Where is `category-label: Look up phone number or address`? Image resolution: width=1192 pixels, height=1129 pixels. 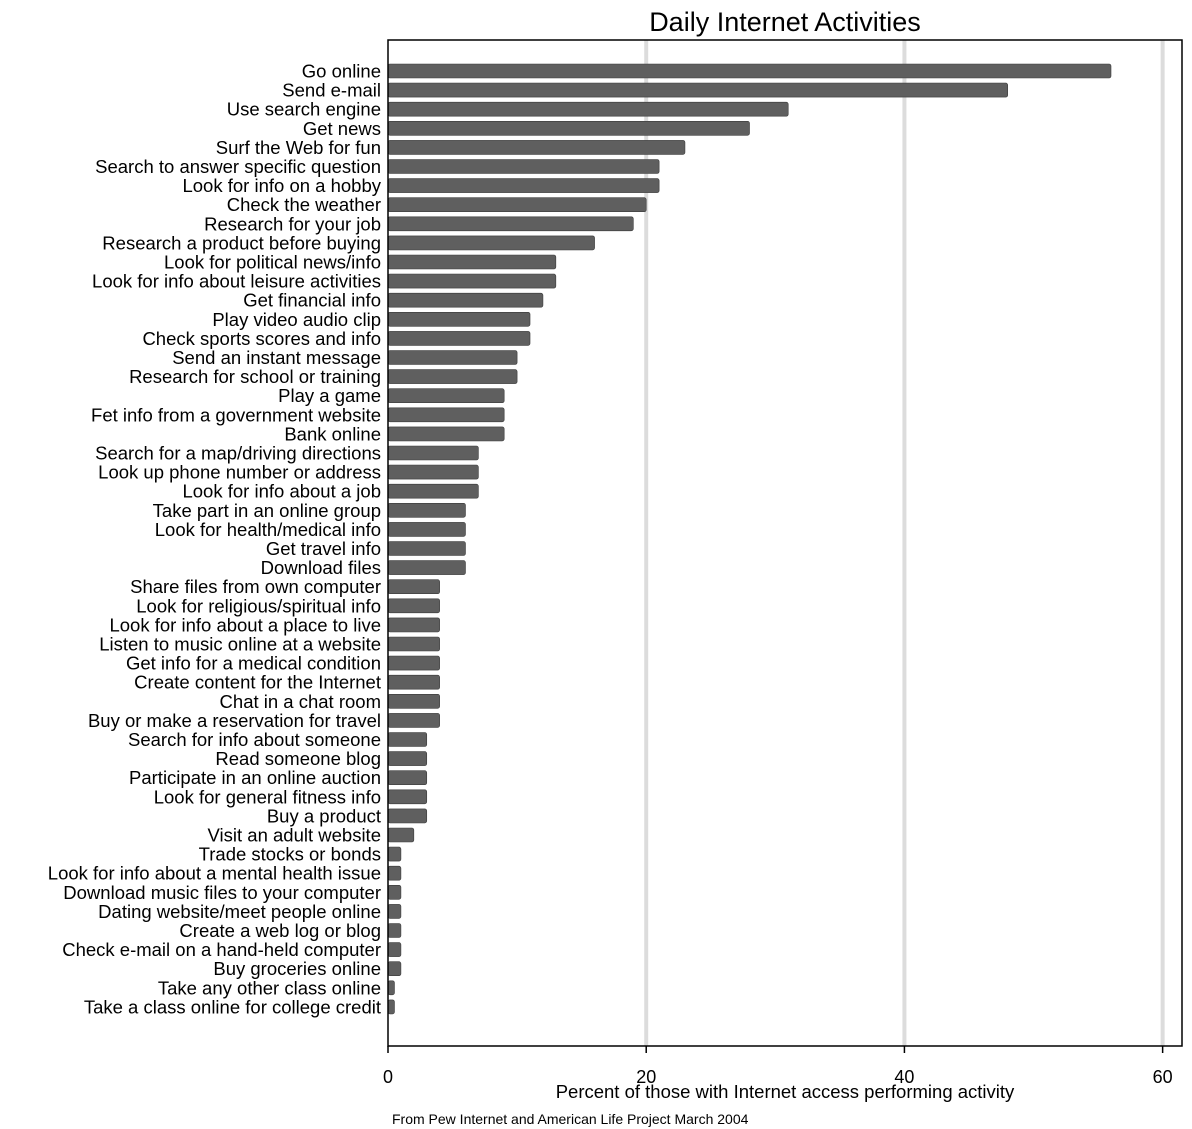
category-label: Look up phone number or address is located at coordinates (239, 472).